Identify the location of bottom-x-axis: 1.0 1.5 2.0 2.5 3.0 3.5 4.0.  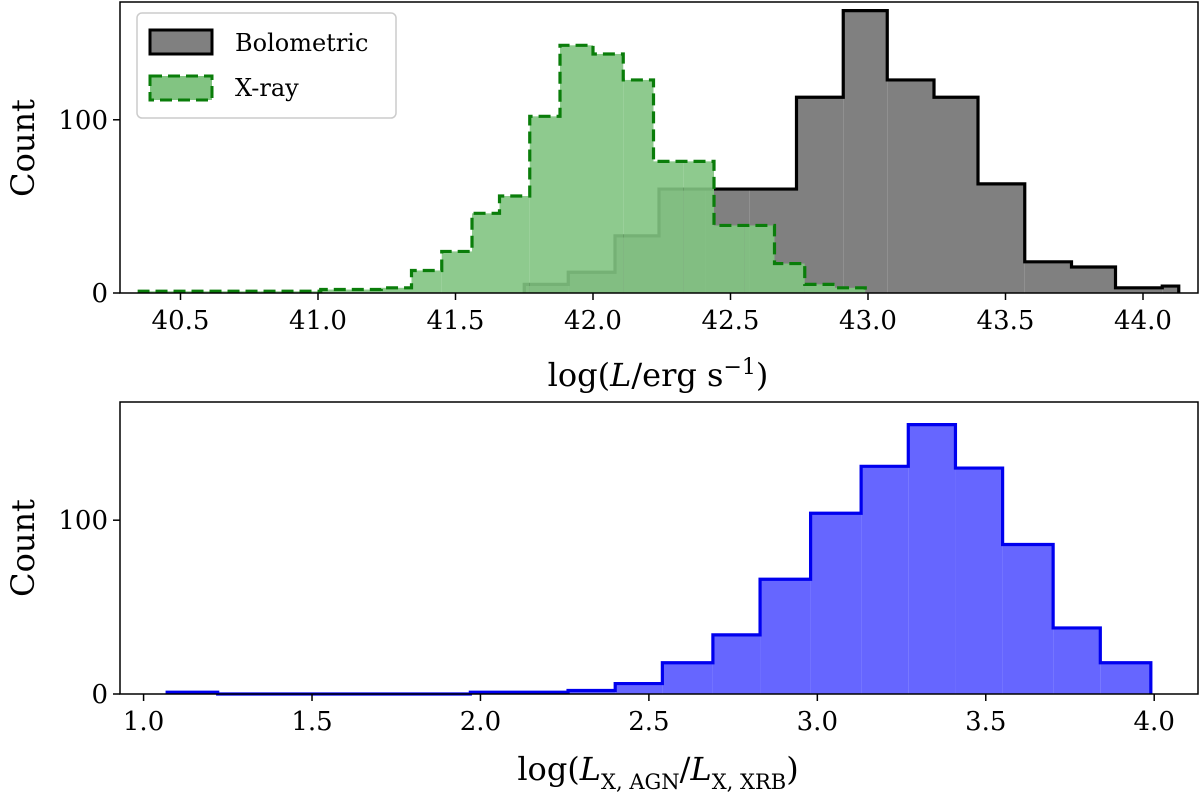
(649, 715).